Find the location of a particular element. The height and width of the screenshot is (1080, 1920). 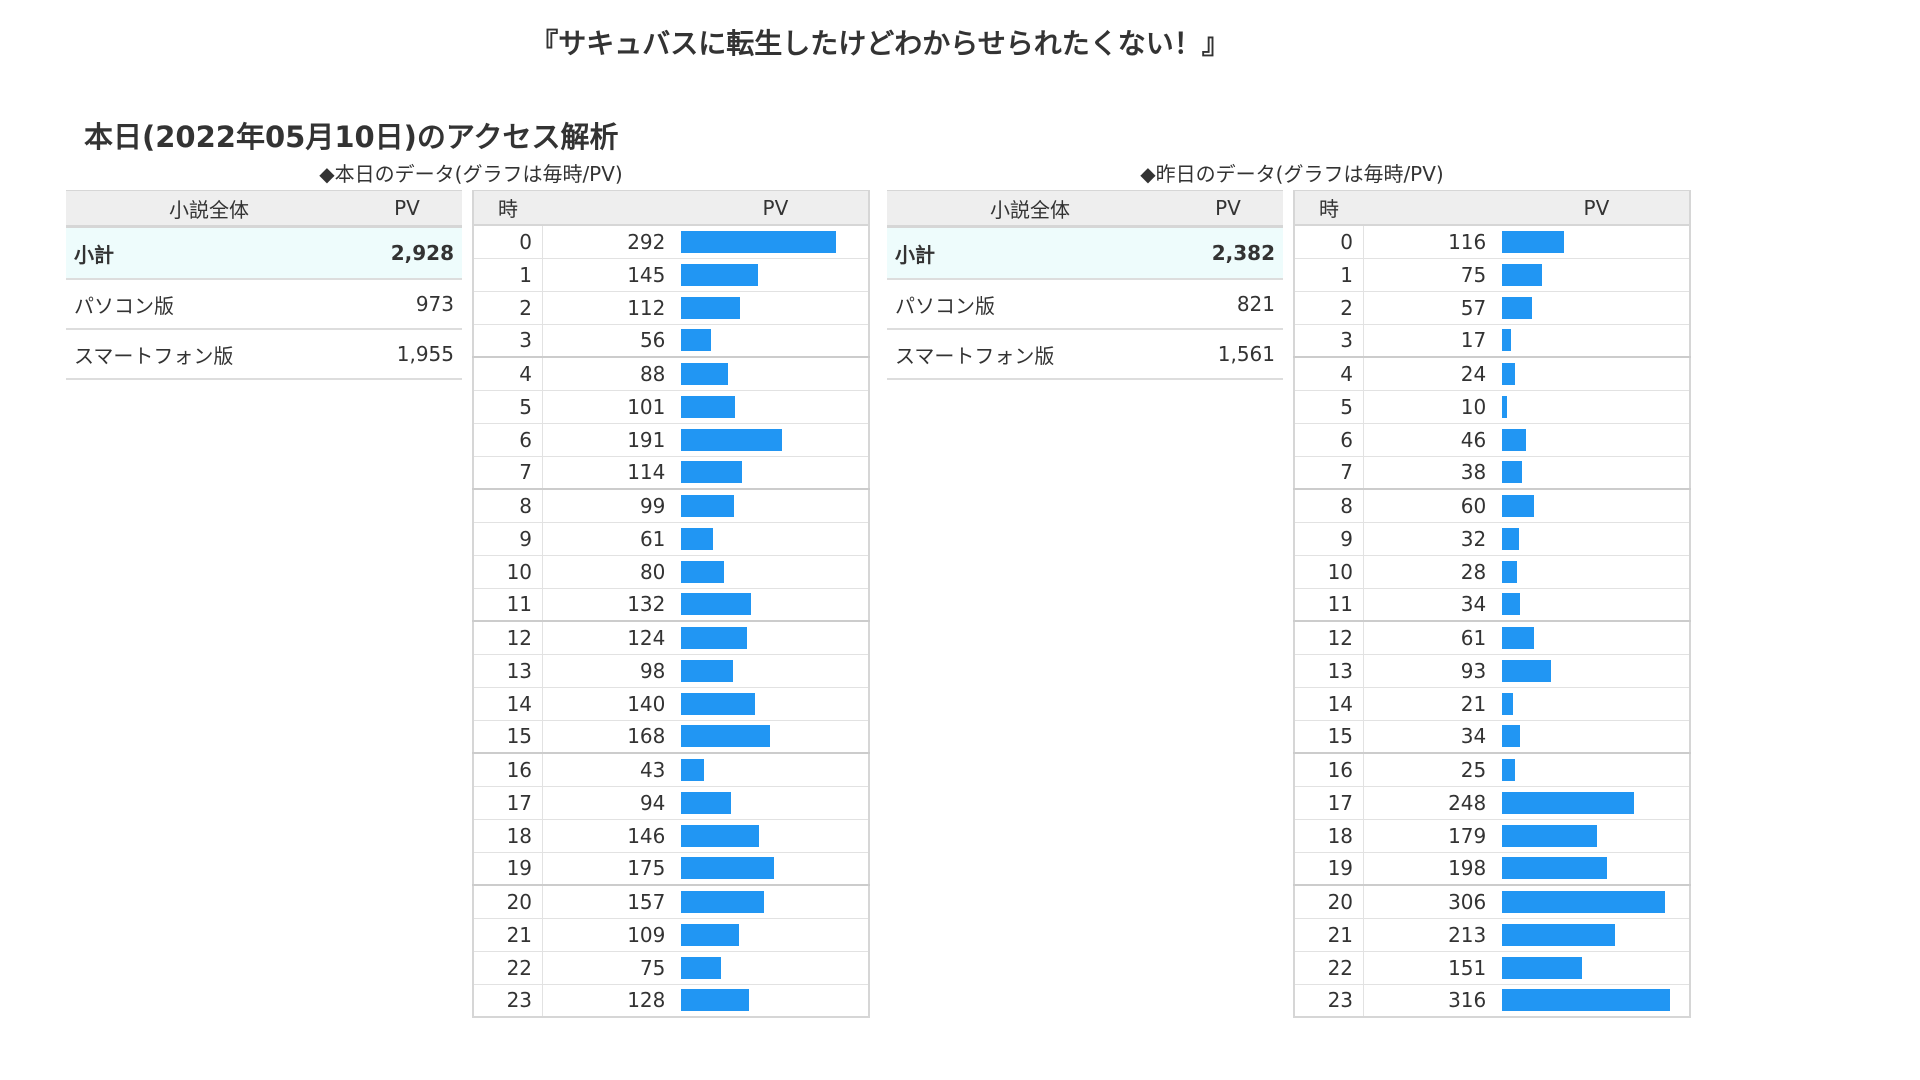

summary-row-value: 2,382 is located at coordinates (1228, 253).